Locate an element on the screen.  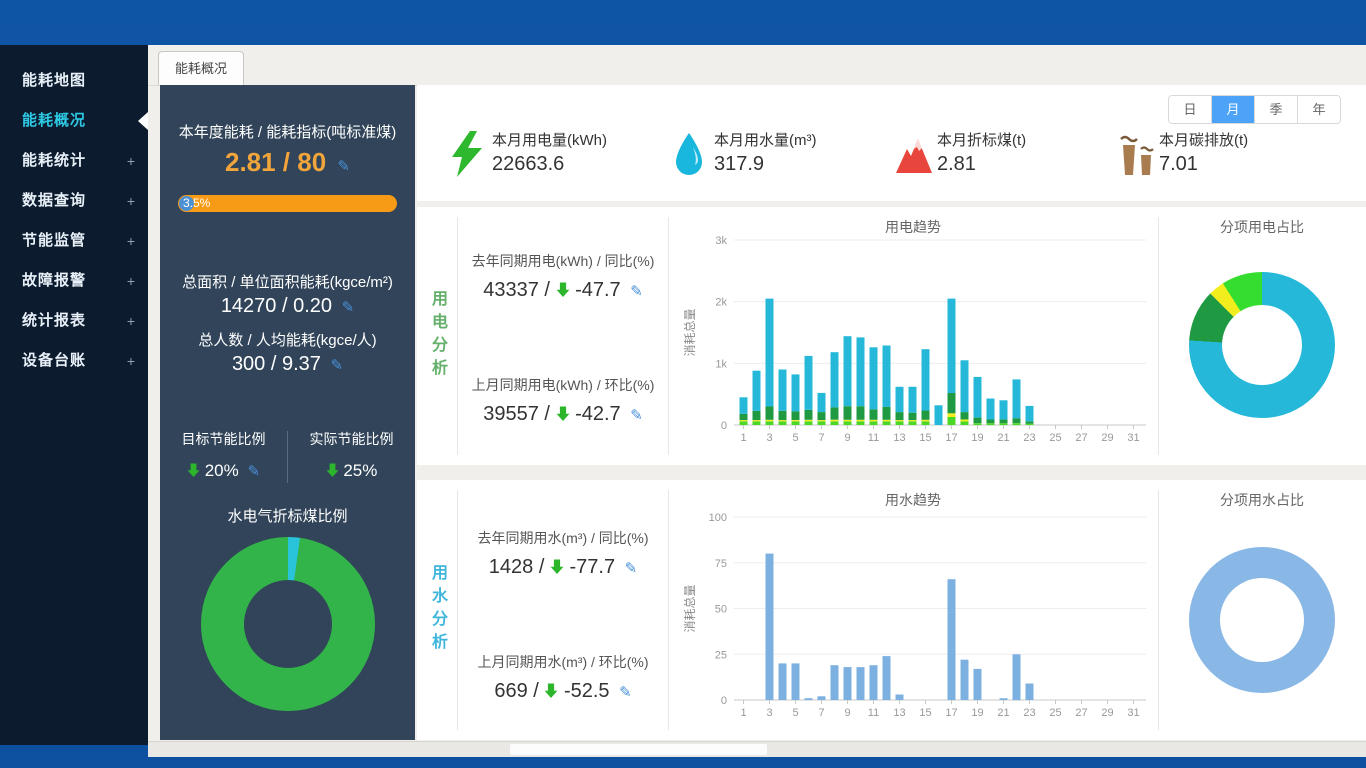
sidebar-item-label: 统计报表 is located at coordinates (54, 320).